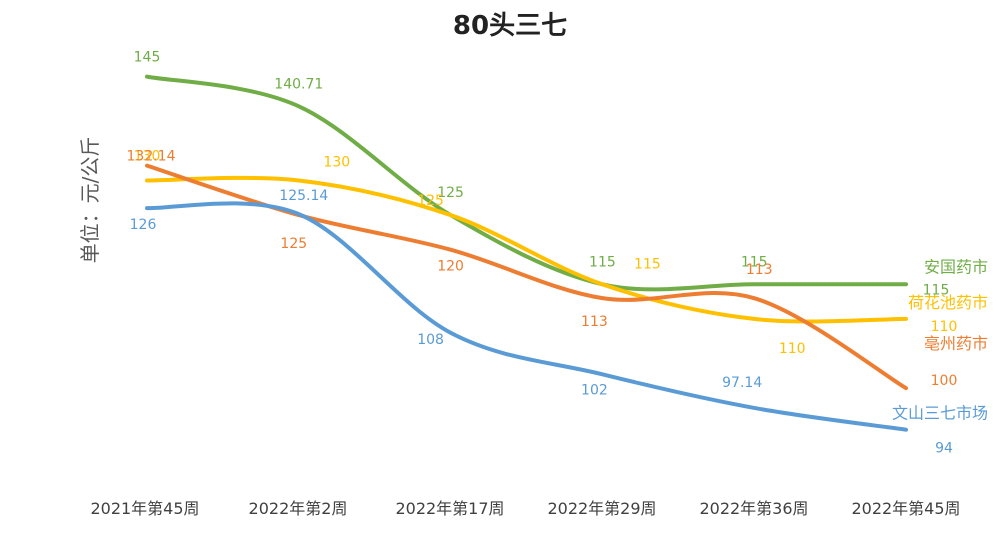  What do you see at coordinates (753, 508) in the screenshot?
I see `x-tick-label: 2022年第36周` at bounding box center [753, 508].